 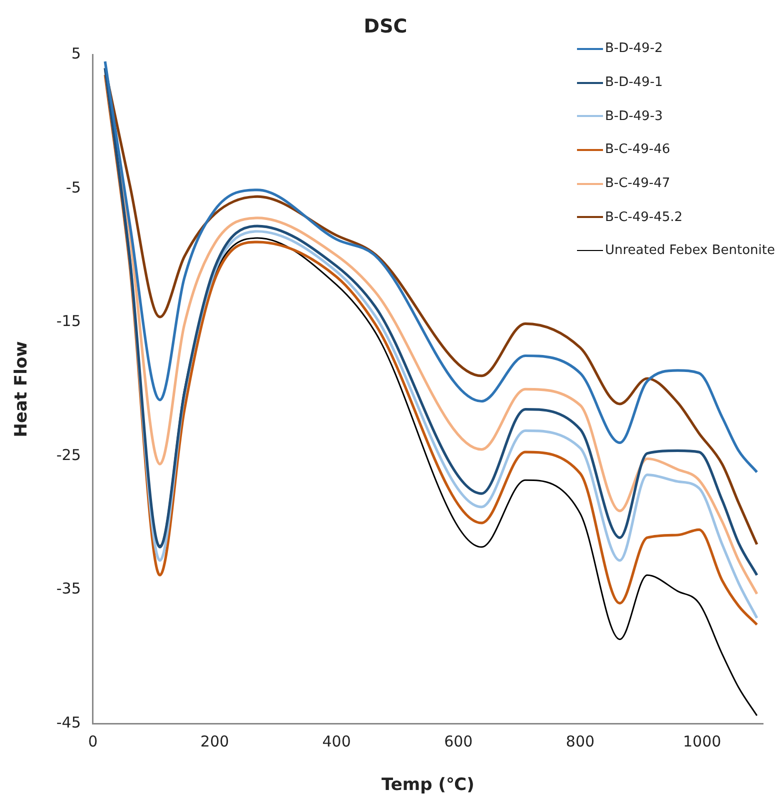 What do you see at coordinates (633, 116) in the screenshot?
I see `legend-label: B-D-49-3` at bounding box center [633, 116].